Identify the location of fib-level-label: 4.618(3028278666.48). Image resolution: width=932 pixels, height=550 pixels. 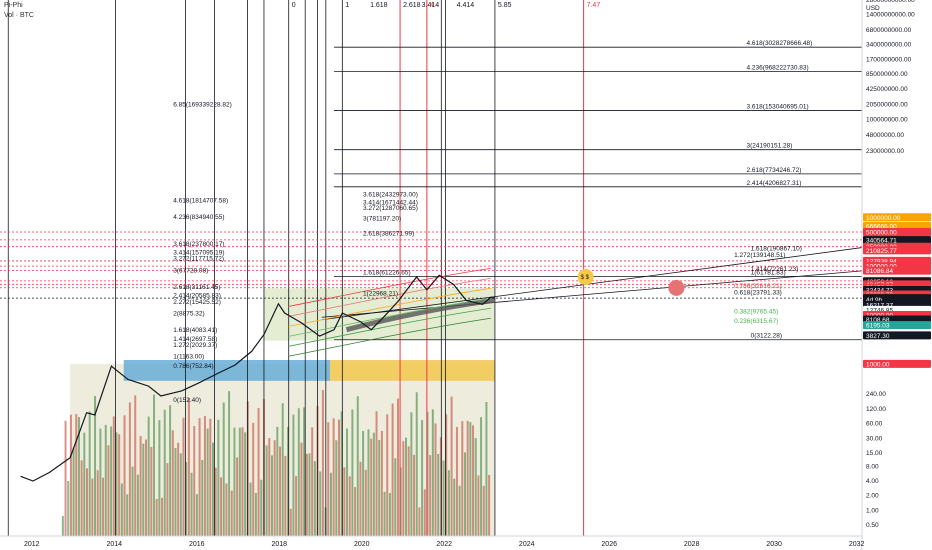
(780, 43).